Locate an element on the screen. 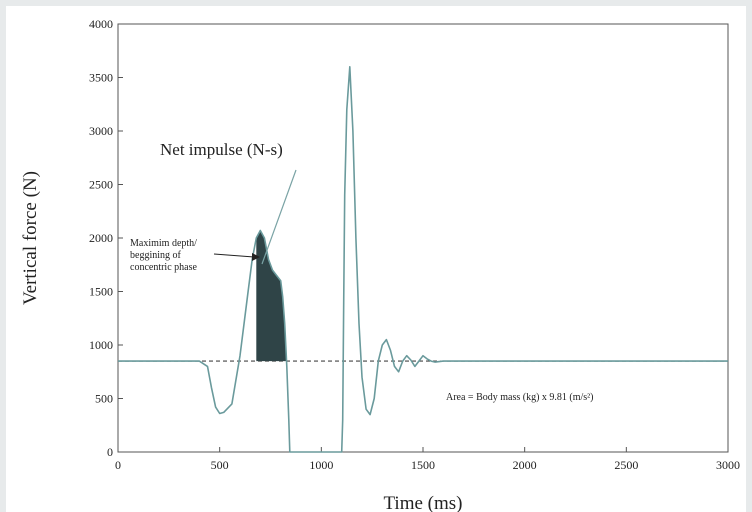 Image resolution: width=752 pixels, height=512 pixels. y-tick-label: 1500 is located at coordinates (101, 292).